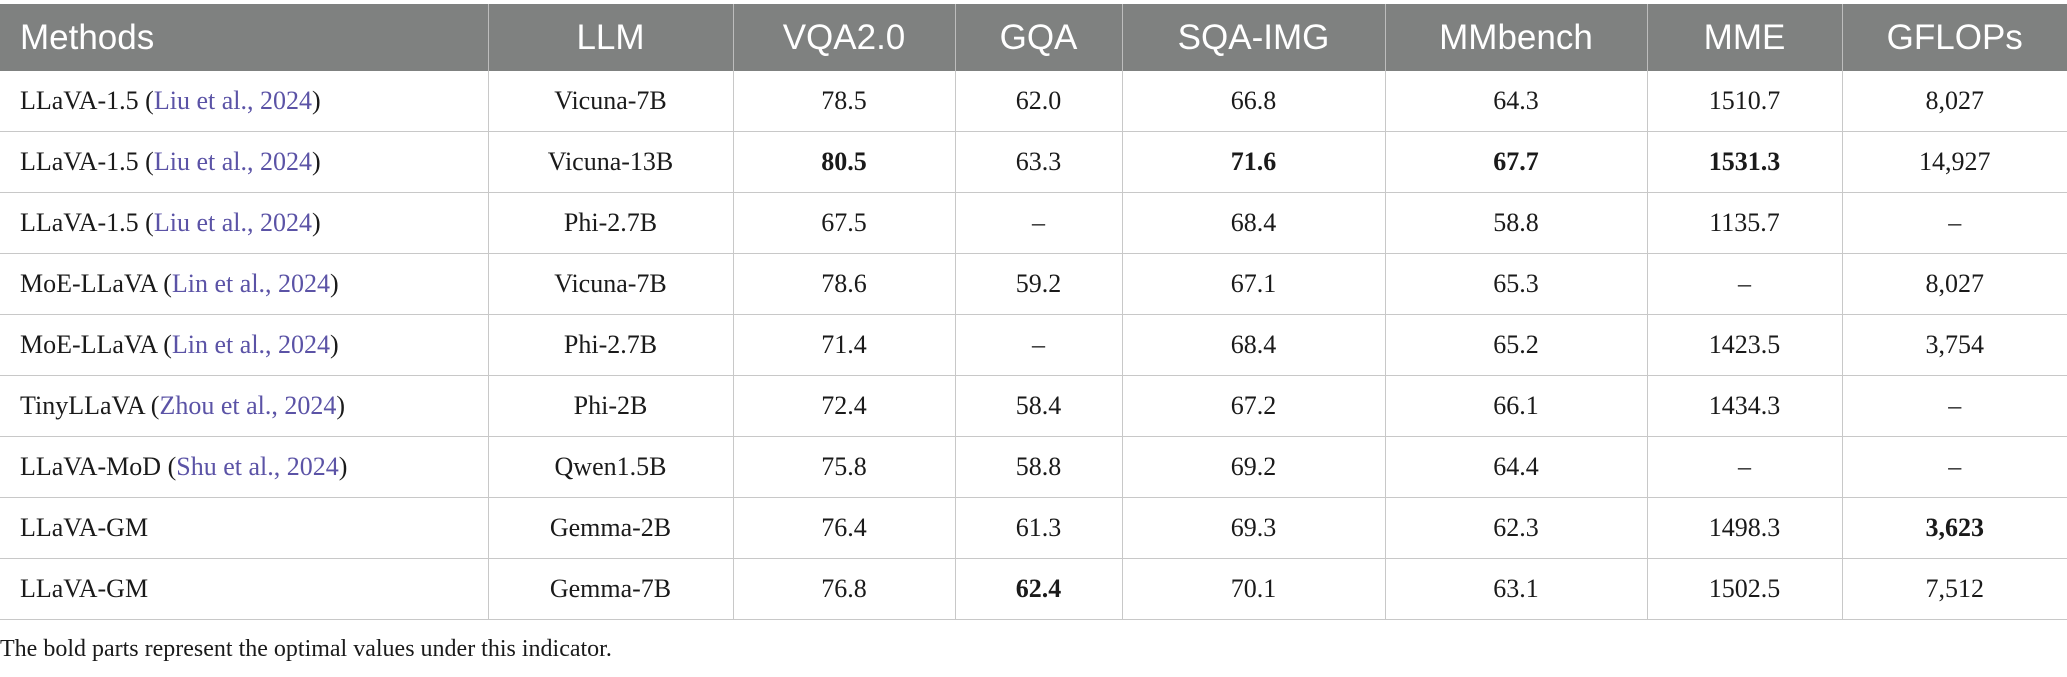  Describe the element at coordinates (611, 406) in the screenshot. I see `llm-cell: Phi-2B` at that location.